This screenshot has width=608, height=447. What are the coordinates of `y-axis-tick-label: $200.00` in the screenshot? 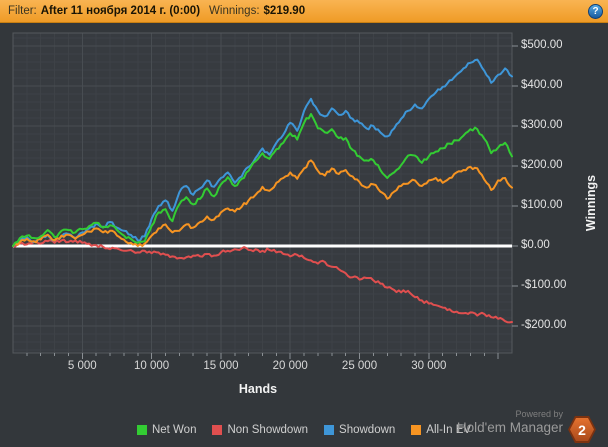 It's located at (542, 165).